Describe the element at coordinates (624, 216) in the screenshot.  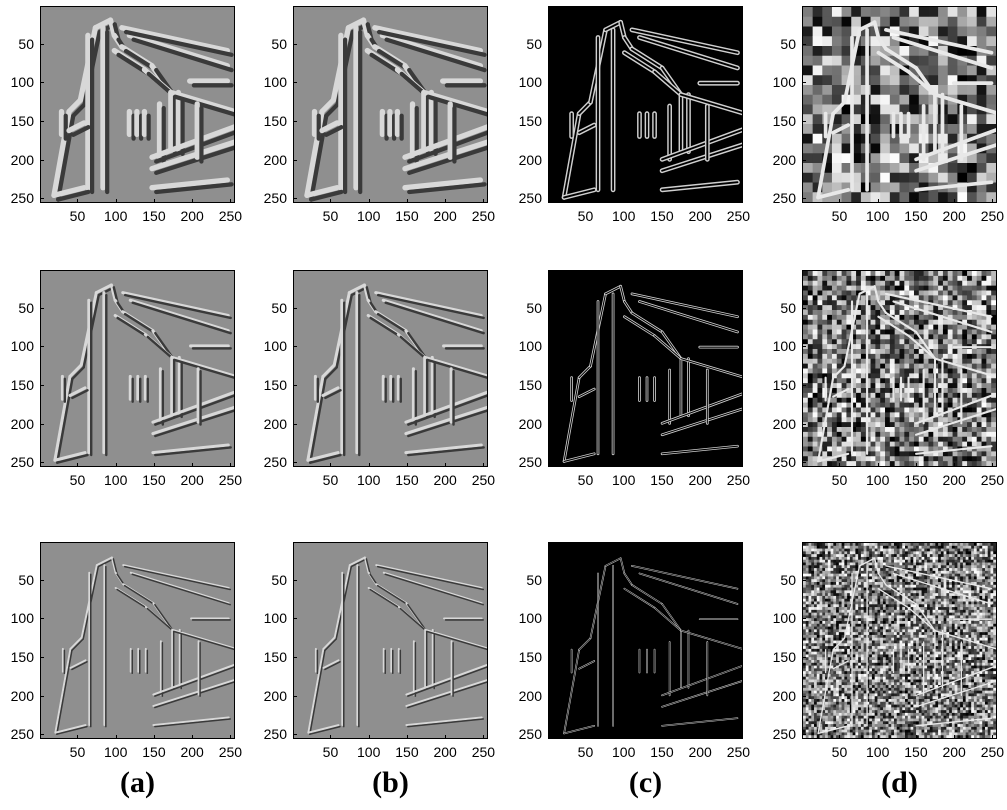
I see `x-tick-label: 100` at that location.